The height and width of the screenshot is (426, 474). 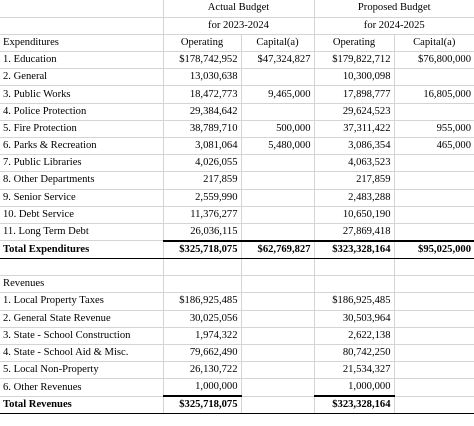 What do you see at coordinates (202, 215) in the screenshot?
I see `actual-operating-value: 11,376,277` at bounding box center [202, 215].